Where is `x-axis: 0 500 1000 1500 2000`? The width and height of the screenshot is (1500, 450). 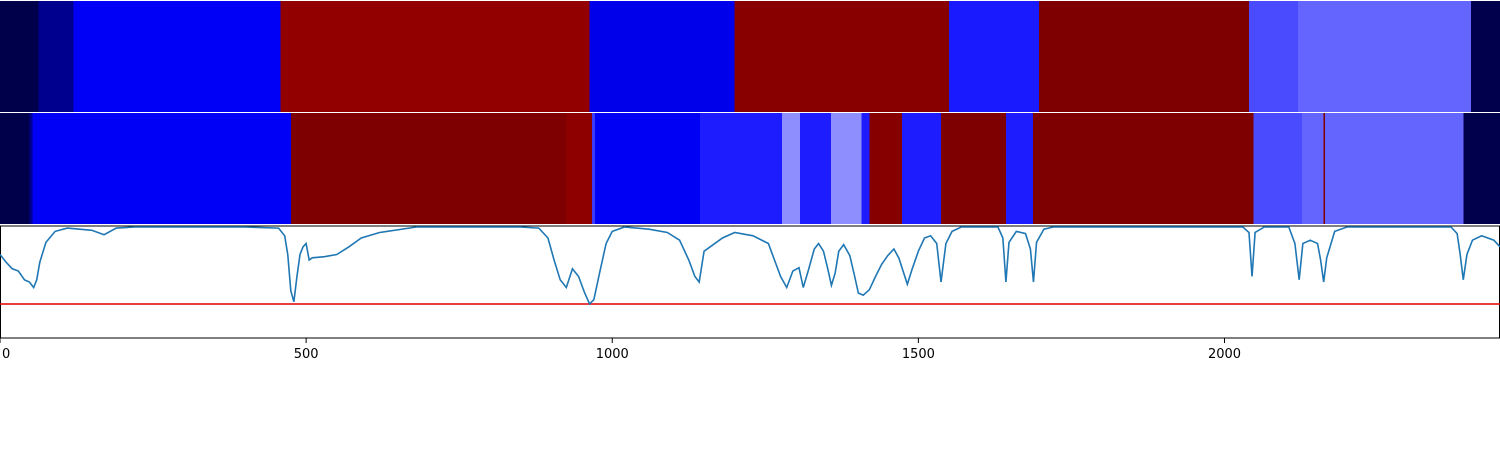 x-axis: 0 500 1000 1500 2000 is located at coordinates (620, 350).